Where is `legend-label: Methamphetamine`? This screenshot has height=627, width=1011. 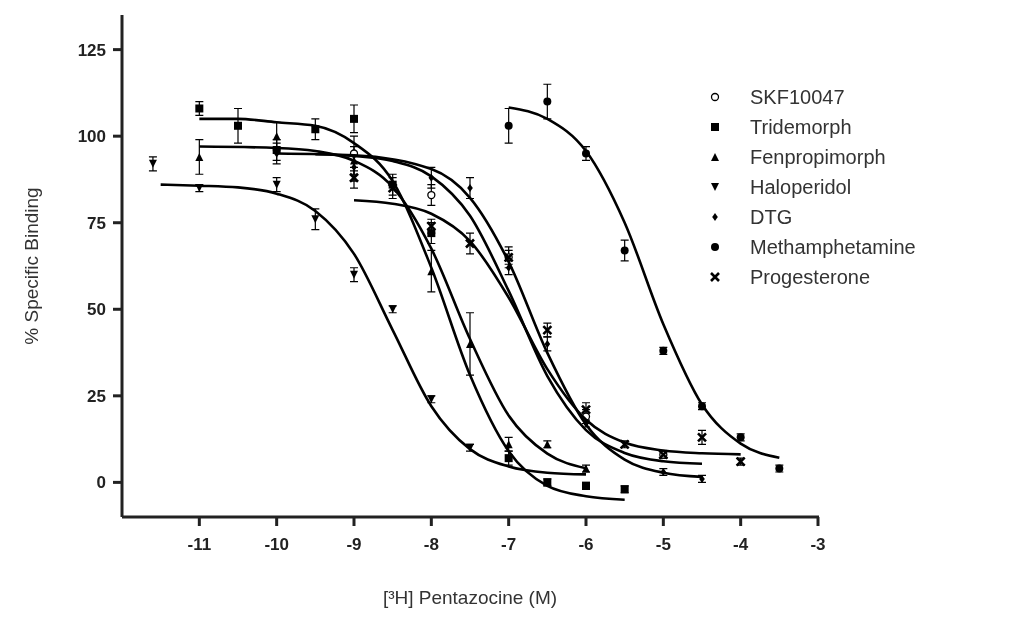 legend-label: Methamphetamine is located at coordinates (833, 247).